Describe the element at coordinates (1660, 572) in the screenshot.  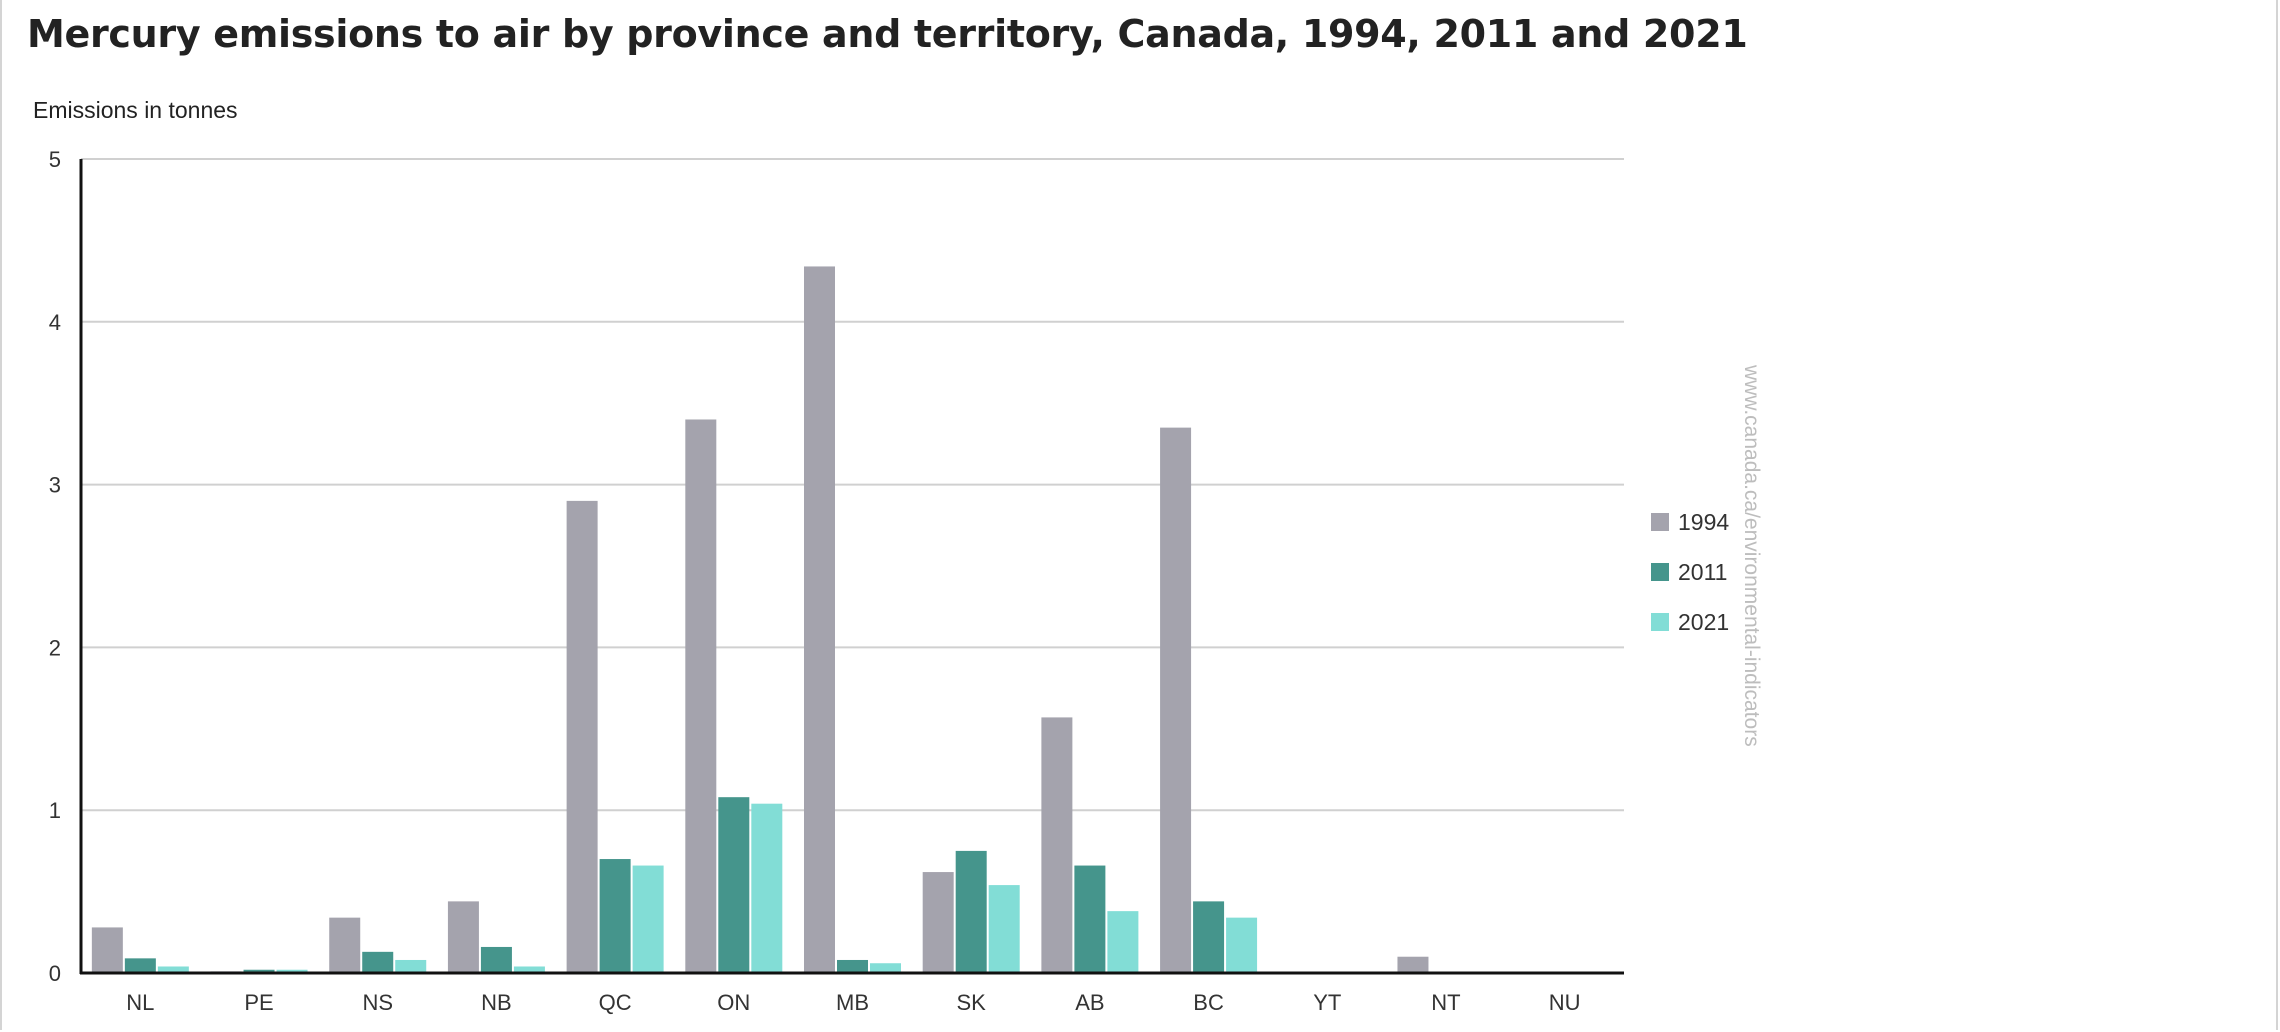
I see `legend-swatch-2011` at that location.